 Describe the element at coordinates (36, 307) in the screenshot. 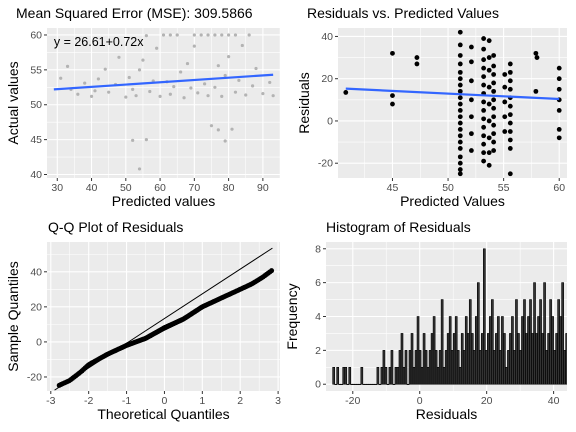

I see `y-tick-label: 20` at that location.